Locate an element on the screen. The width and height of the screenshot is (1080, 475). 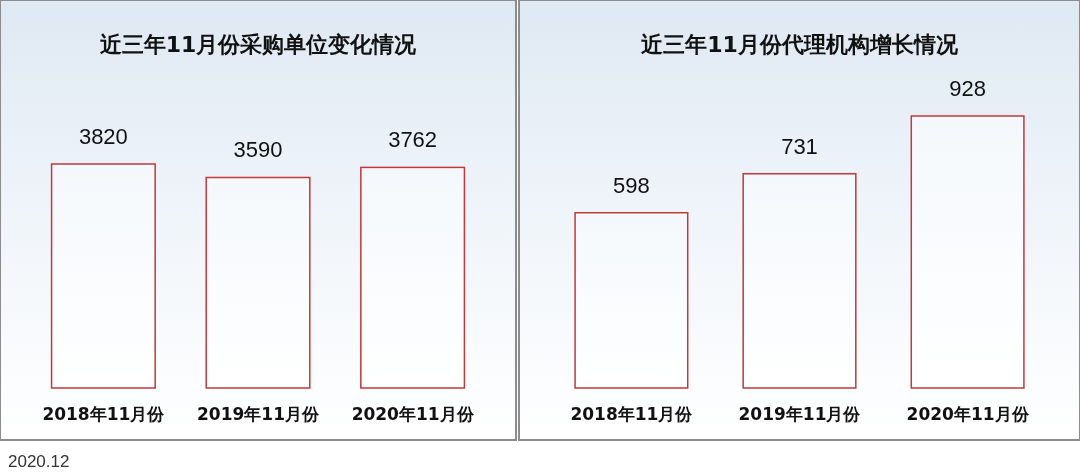
data-label: 731 is located at coordinates (799, 146).